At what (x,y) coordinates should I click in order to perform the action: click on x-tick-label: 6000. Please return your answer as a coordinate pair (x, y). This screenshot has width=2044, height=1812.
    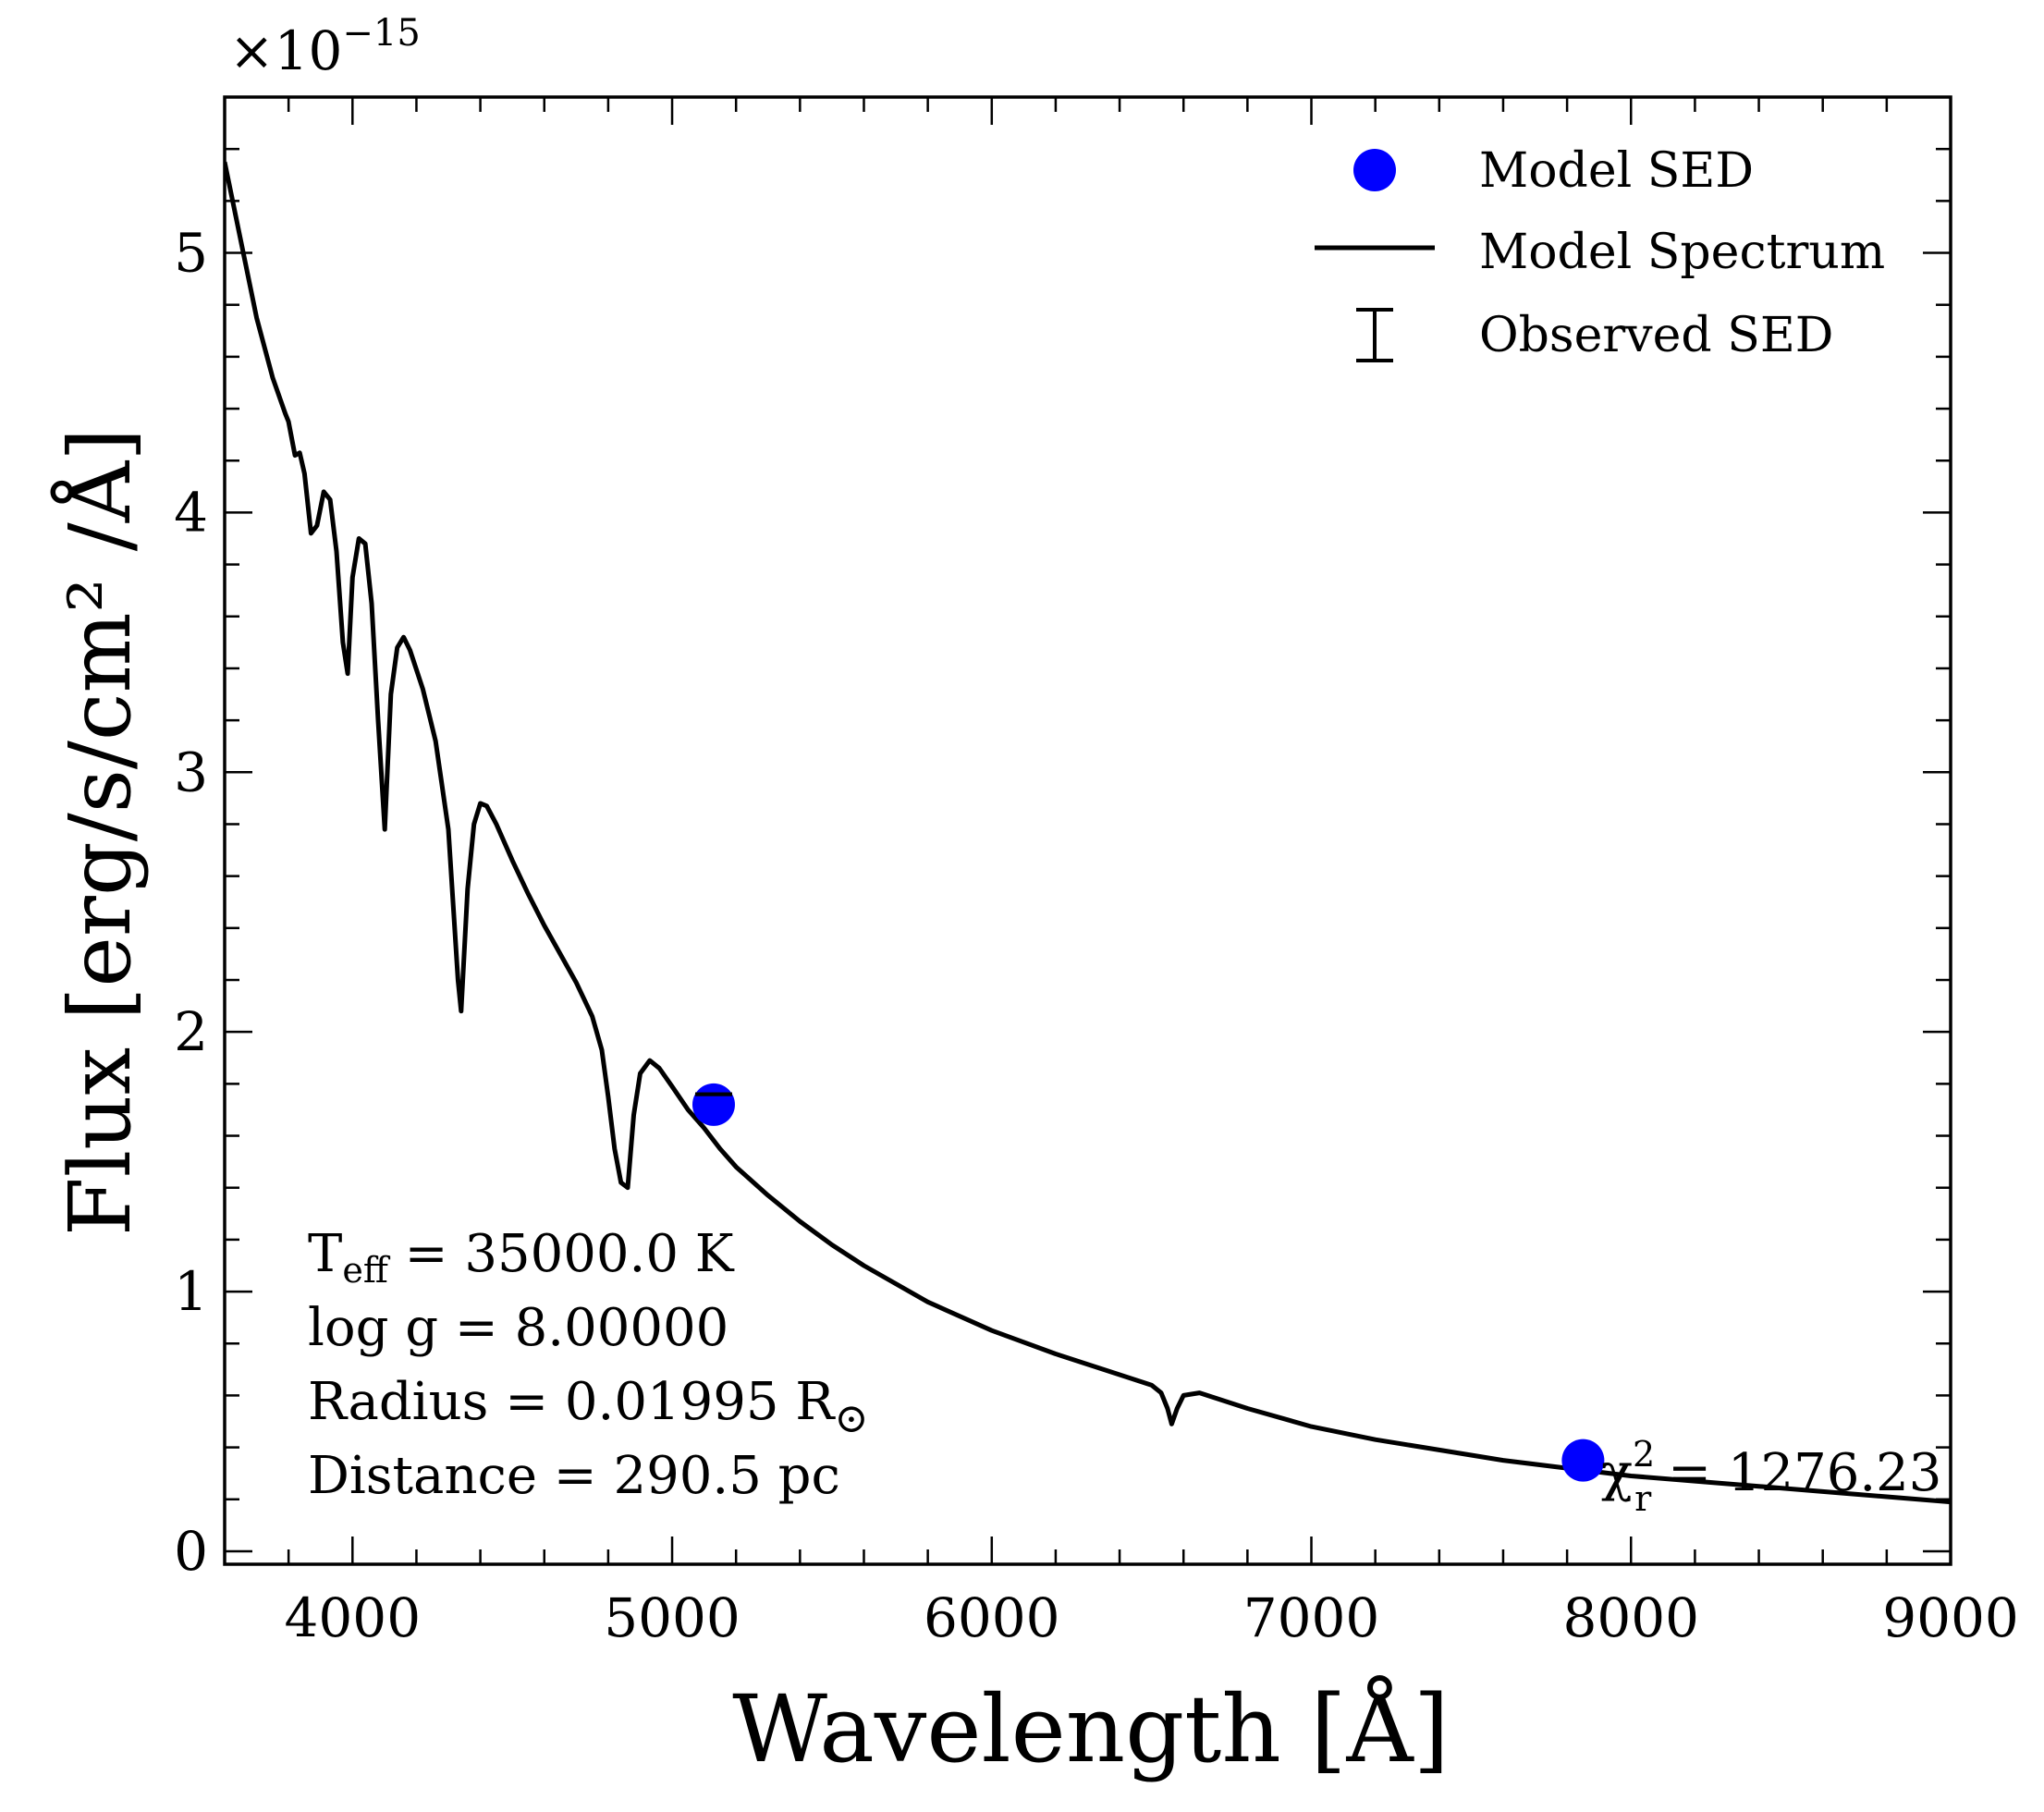
    Looking at the image, I should click on (992, 1617).